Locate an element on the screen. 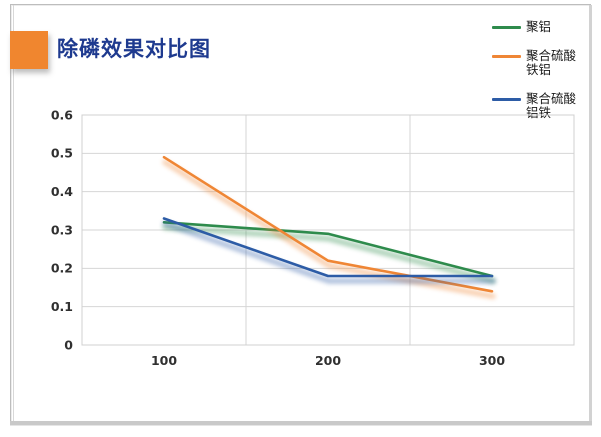  y-axis-tick-label: 0 is located at coordinates (68, 344).